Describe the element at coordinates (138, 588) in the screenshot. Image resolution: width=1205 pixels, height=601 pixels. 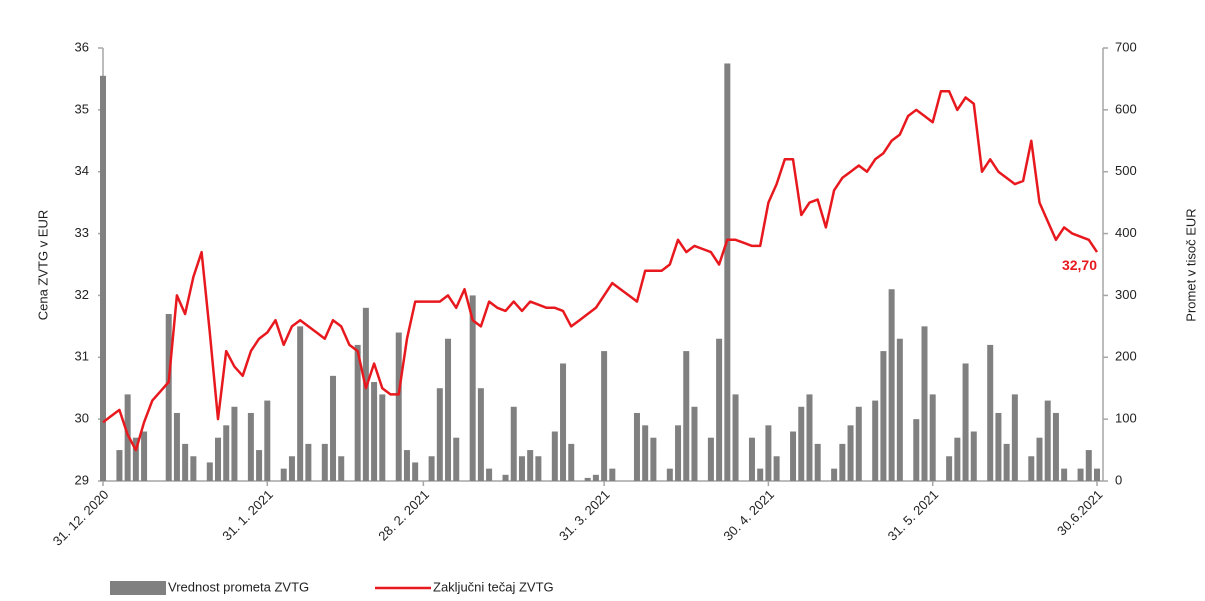
I see `legend-swatch` at that location.